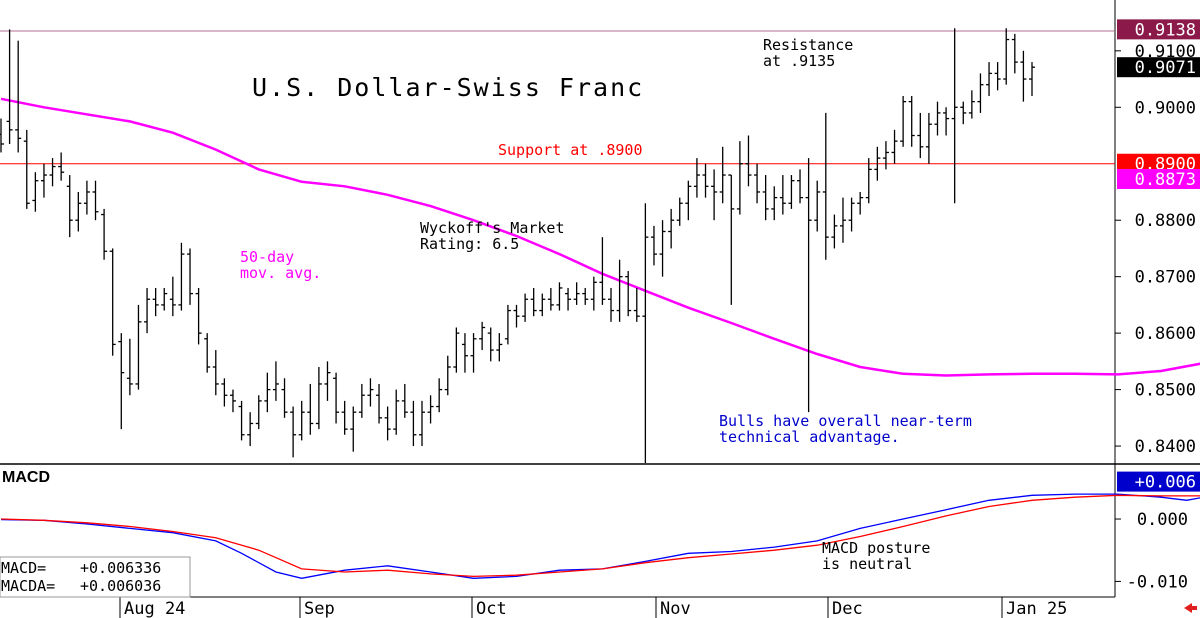 This screenshot has height=618, width=1200. What do you see at coordinates (799, 61) in the screenshot?
I see `resistance-label-2: at .9135` at bounding box center [799, 61].